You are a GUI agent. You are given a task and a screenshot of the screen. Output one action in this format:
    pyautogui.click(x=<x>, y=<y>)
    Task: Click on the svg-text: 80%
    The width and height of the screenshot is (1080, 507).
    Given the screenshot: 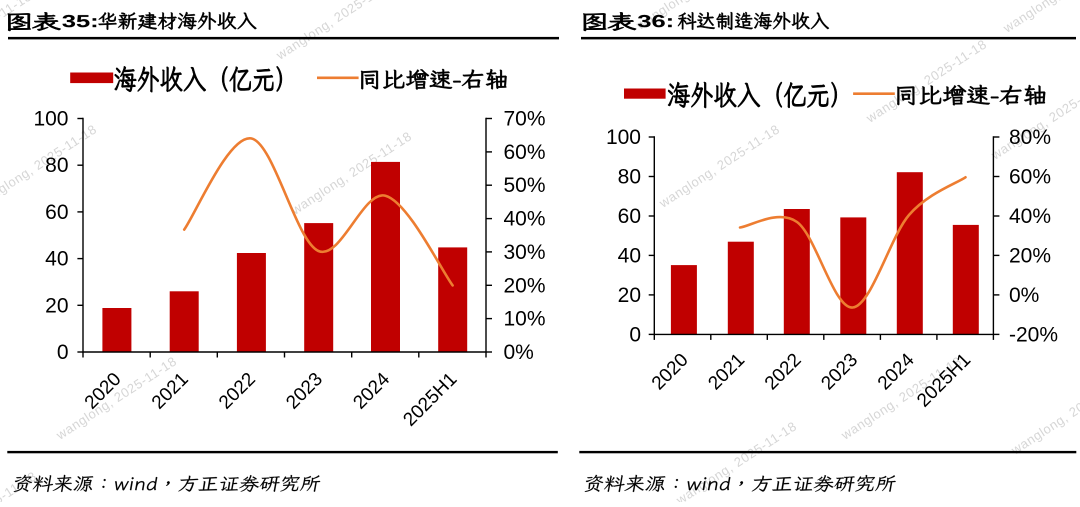 What is the action you would take?
    pyautogui.click(x=1030, y=137)
    